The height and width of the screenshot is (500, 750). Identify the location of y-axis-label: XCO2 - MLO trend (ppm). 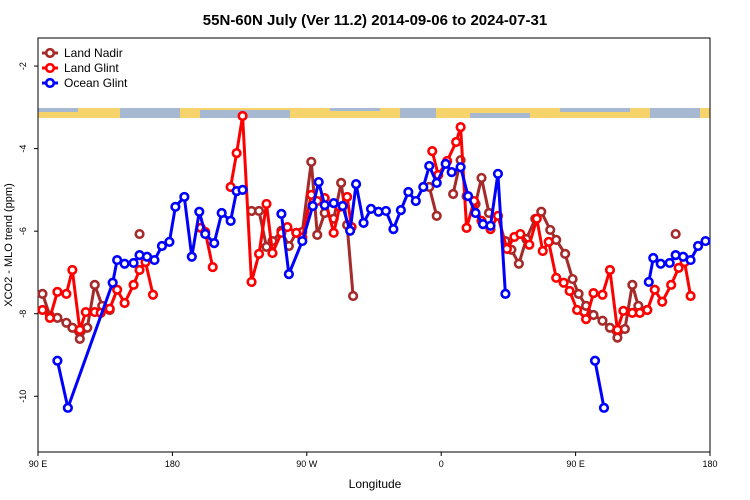
(9, 244).